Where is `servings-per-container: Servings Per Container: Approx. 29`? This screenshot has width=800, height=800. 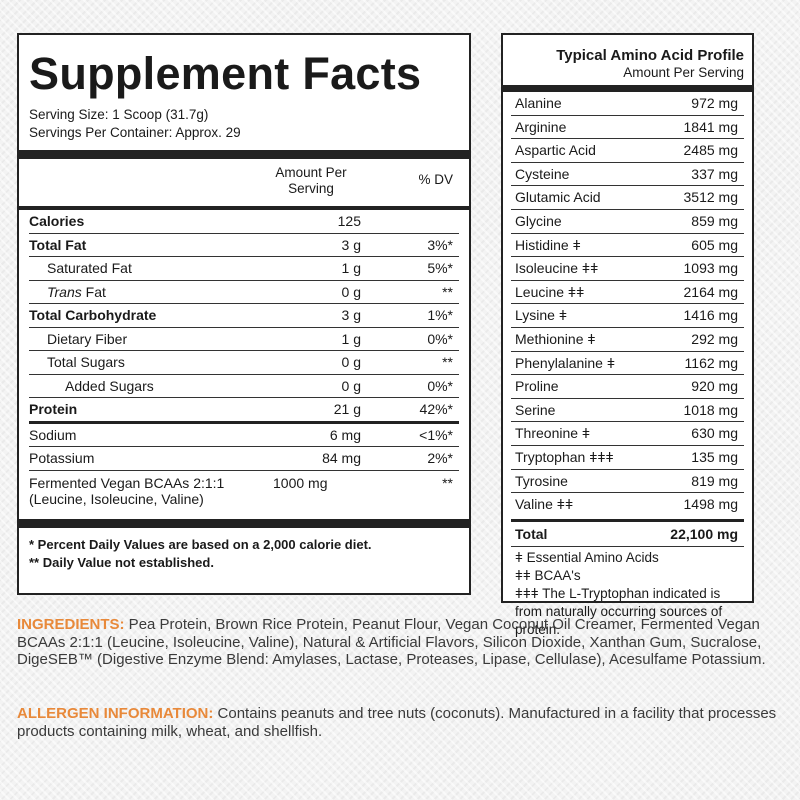 servings-per-container: Servings Per Container: Approx. 29 is located at coordinates (135, 132).